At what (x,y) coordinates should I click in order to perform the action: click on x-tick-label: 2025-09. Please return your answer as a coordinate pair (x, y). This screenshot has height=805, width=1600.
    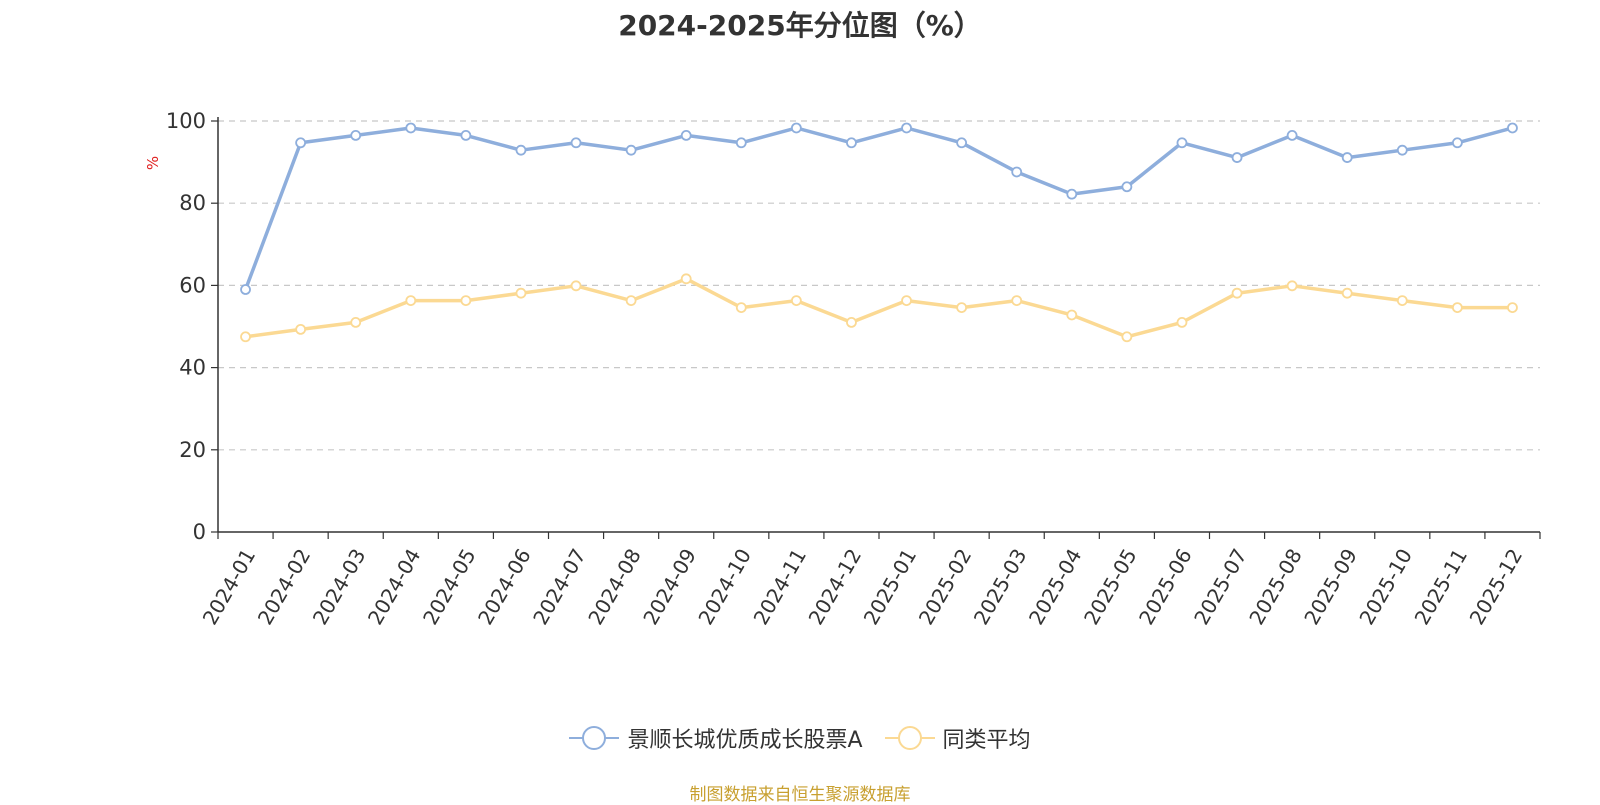
    Looking at the image, I should click on (1330, 587).